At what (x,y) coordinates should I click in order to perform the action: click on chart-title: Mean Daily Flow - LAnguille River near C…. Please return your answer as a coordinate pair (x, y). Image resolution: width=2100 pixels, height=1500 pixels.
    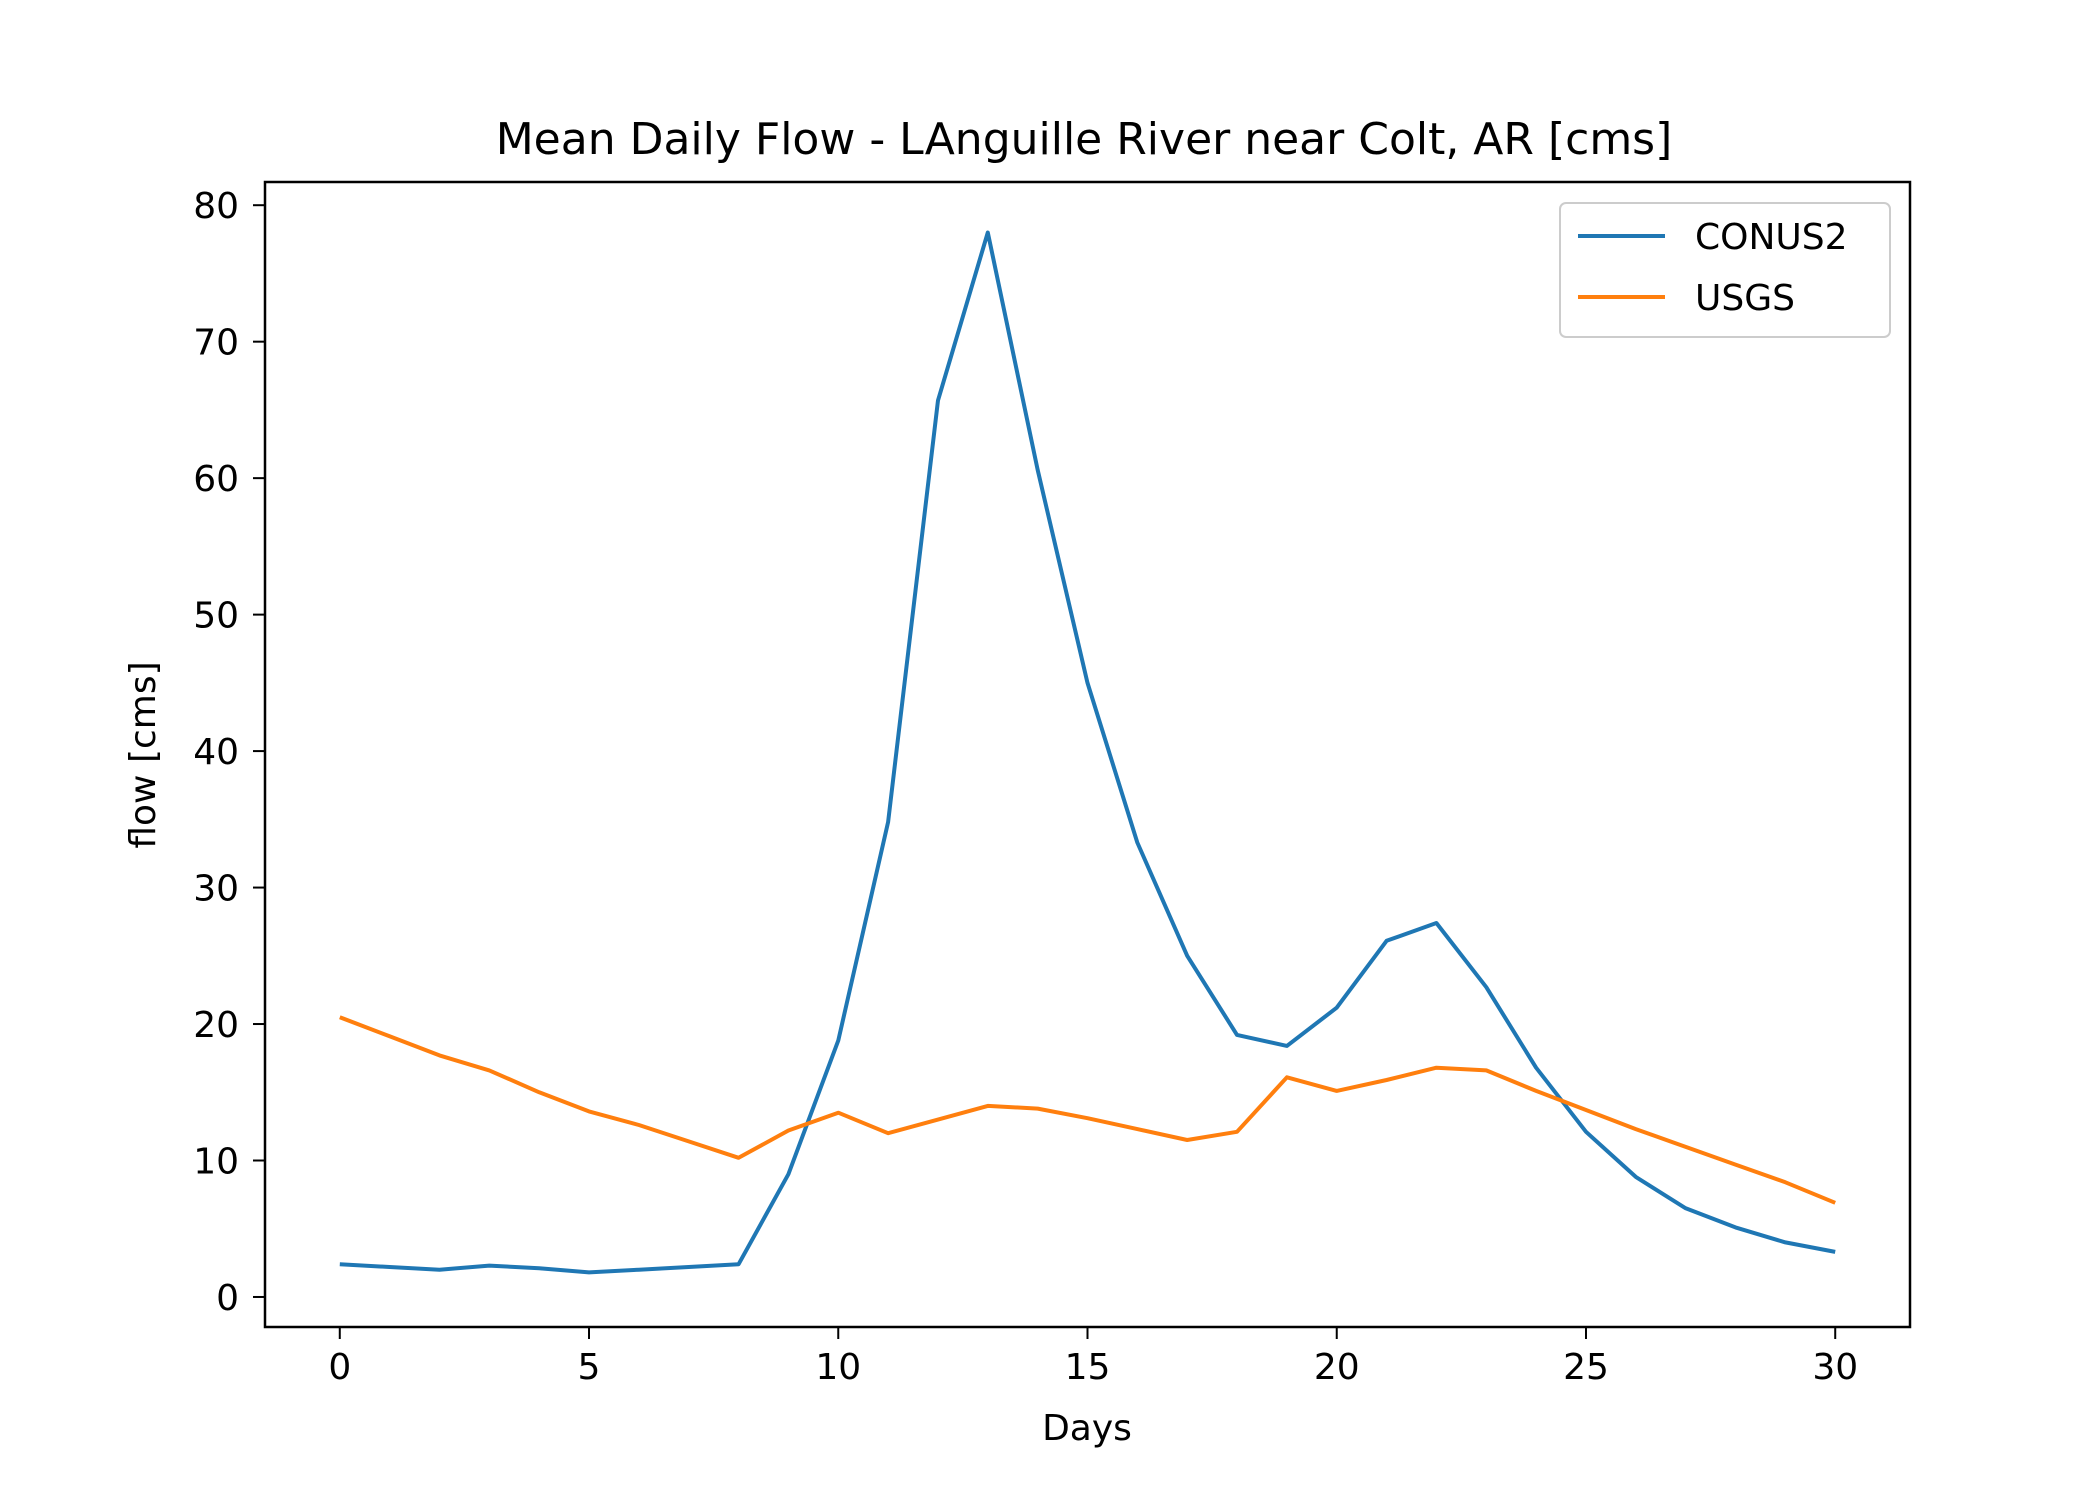
    Looking at the image, I should click on (1084, 139).